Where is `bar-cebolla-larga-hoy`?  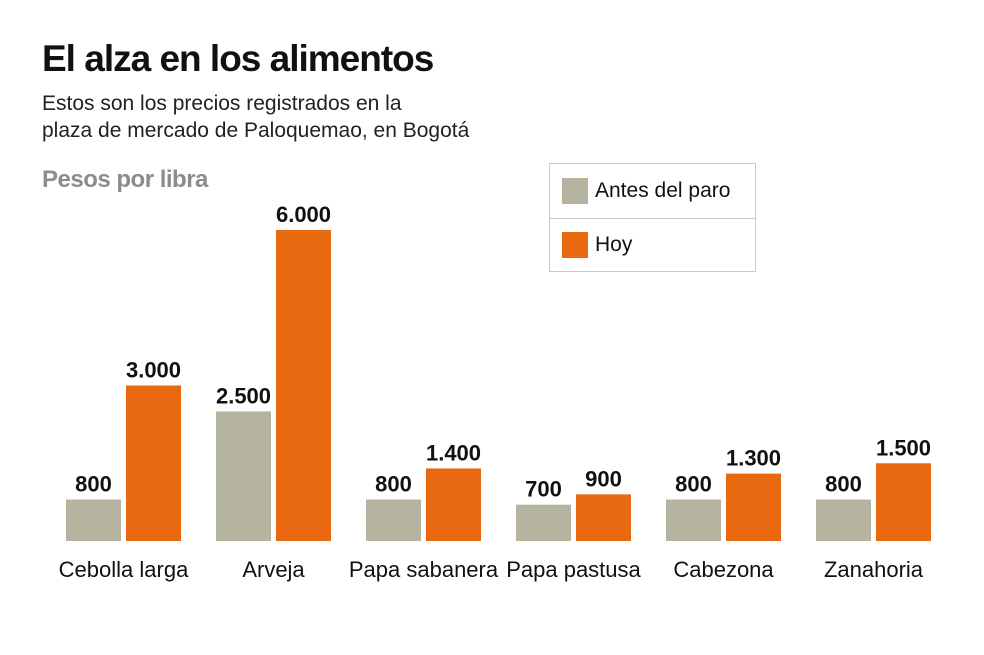
bar-cebolla-larga-hoy is located at coordinates (153, 463).